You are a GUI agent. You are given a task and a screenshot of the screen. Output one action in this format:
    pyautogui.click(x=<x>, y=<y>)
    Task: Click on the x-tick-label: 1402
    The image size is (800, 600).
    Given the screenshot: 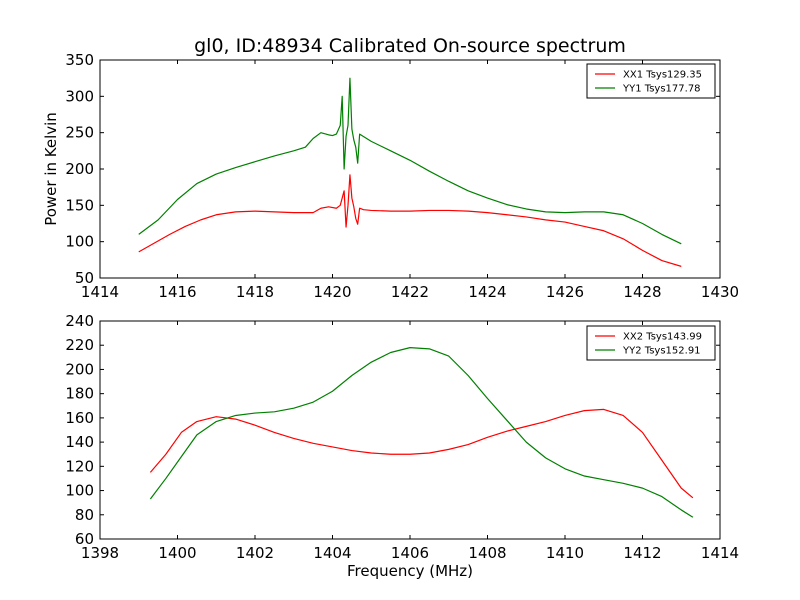 What is the action you would take?
    pyautogui.click(x=255, y=553)
    